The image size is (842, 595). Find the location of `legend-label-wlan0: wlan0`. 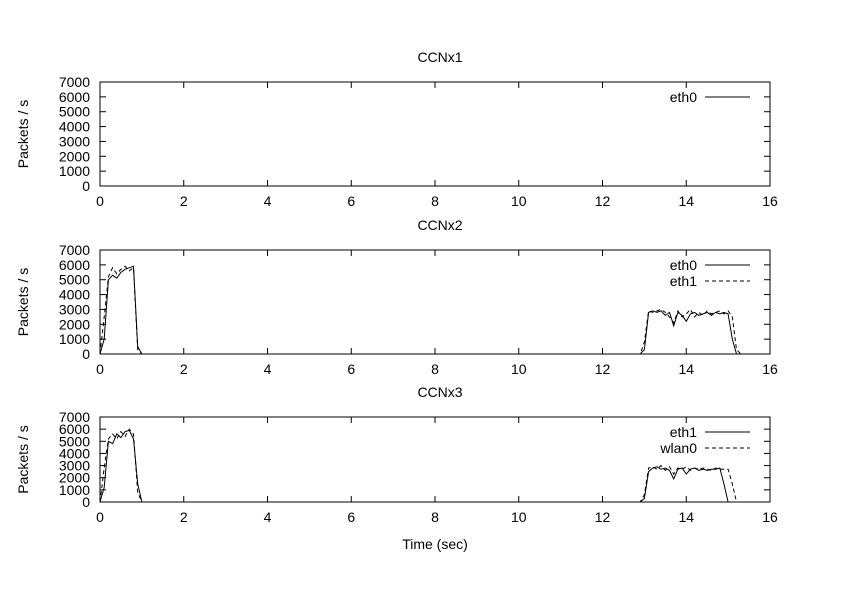

legend-label-wlan0: wlan0 is located at coordinates (678, 448).